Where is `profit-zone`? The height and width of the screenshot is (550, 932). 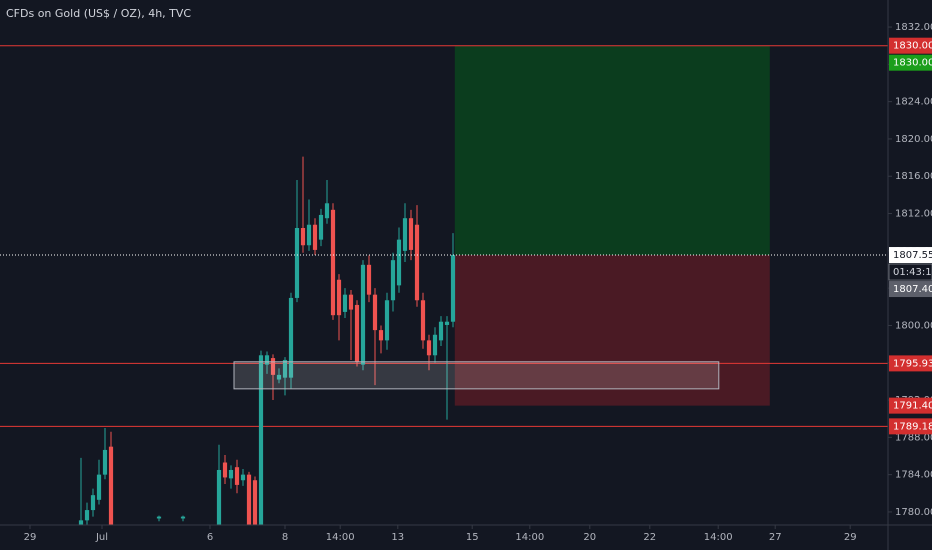
profit-zone is located at coordinates (612, 150).